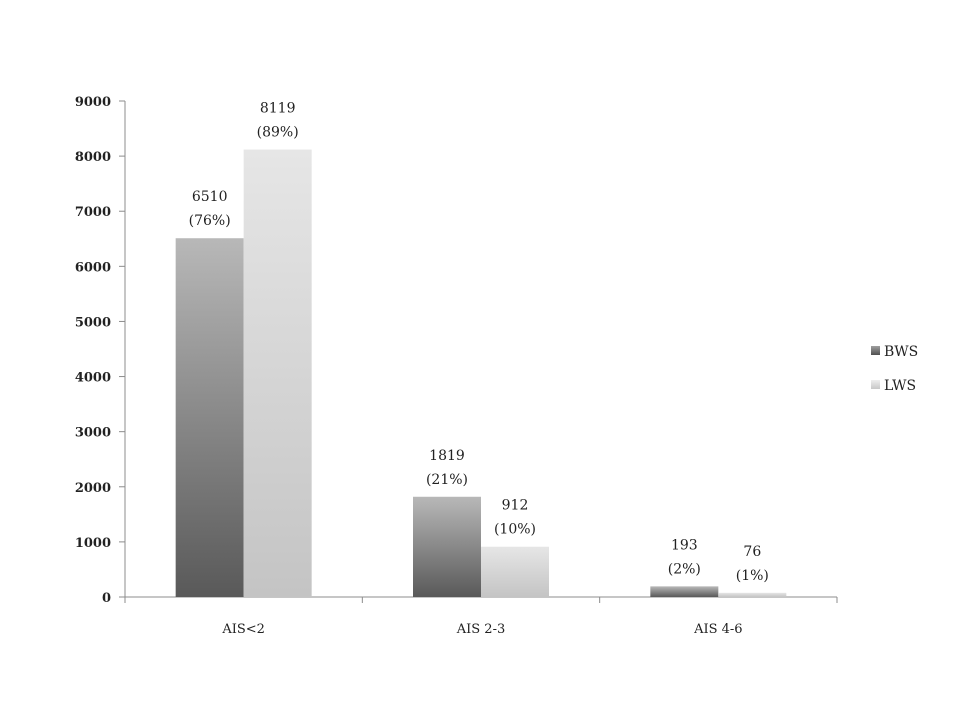 The height and width of the screenshot is (720, 960). I want to click on legend: BWS LWS, so click(894, 369).